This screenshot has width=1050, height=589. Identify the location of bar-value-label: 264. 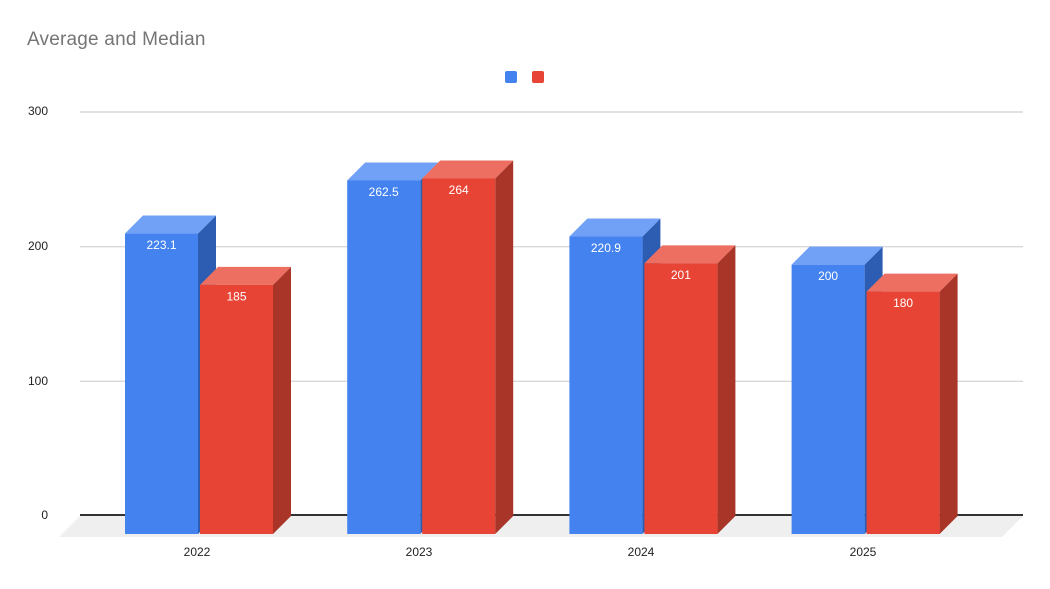
(459, 190).